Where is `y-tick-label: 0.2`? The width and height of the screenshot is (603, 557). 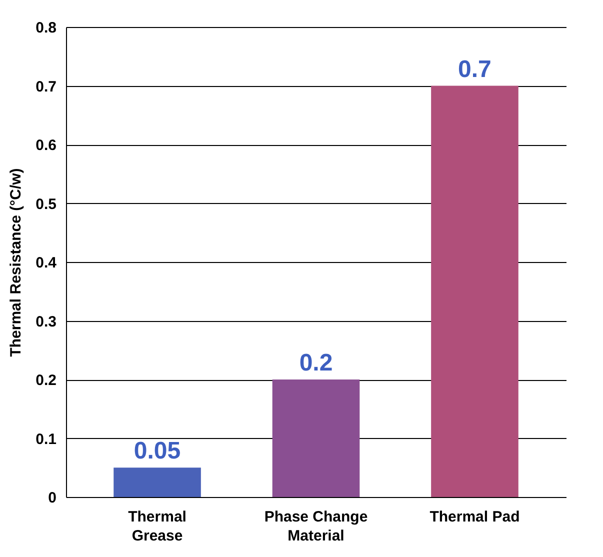
y-tick-label: 0.2 is located at coordinates (46, 380).